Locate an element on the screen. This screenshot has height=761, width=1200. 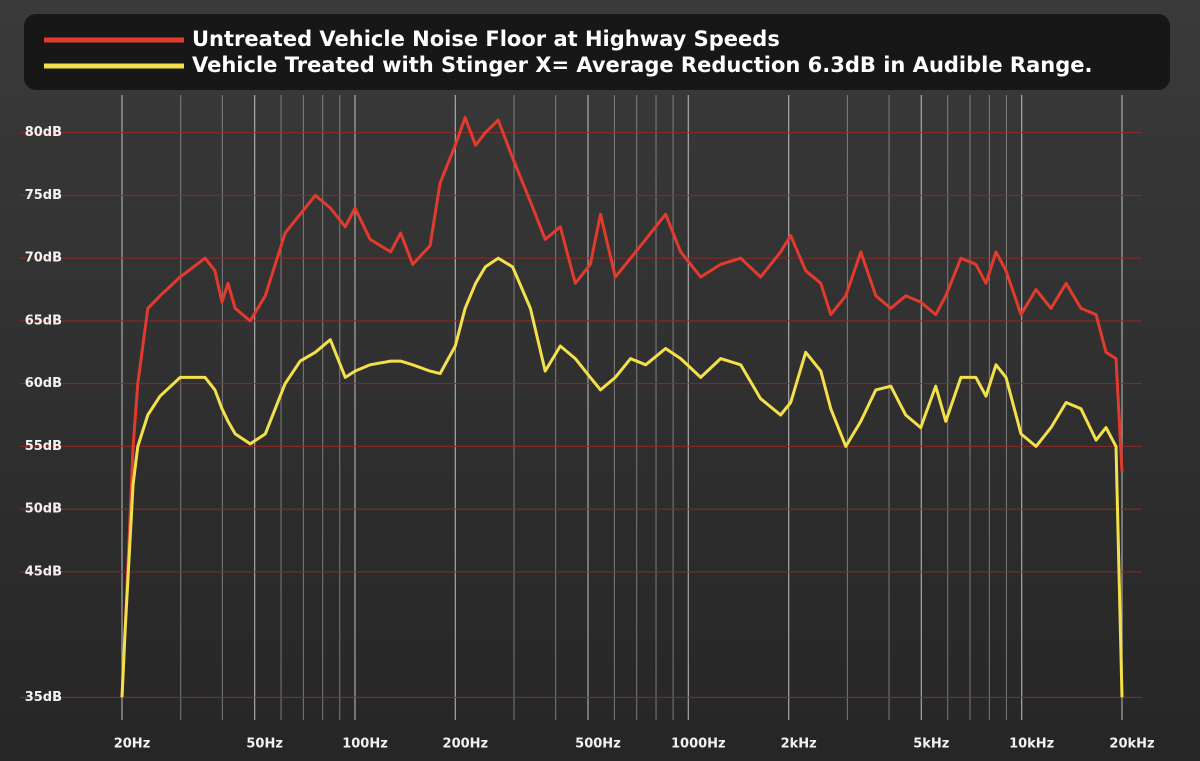
x-tick-label: 200Hz is located at coordinates (466, 744).